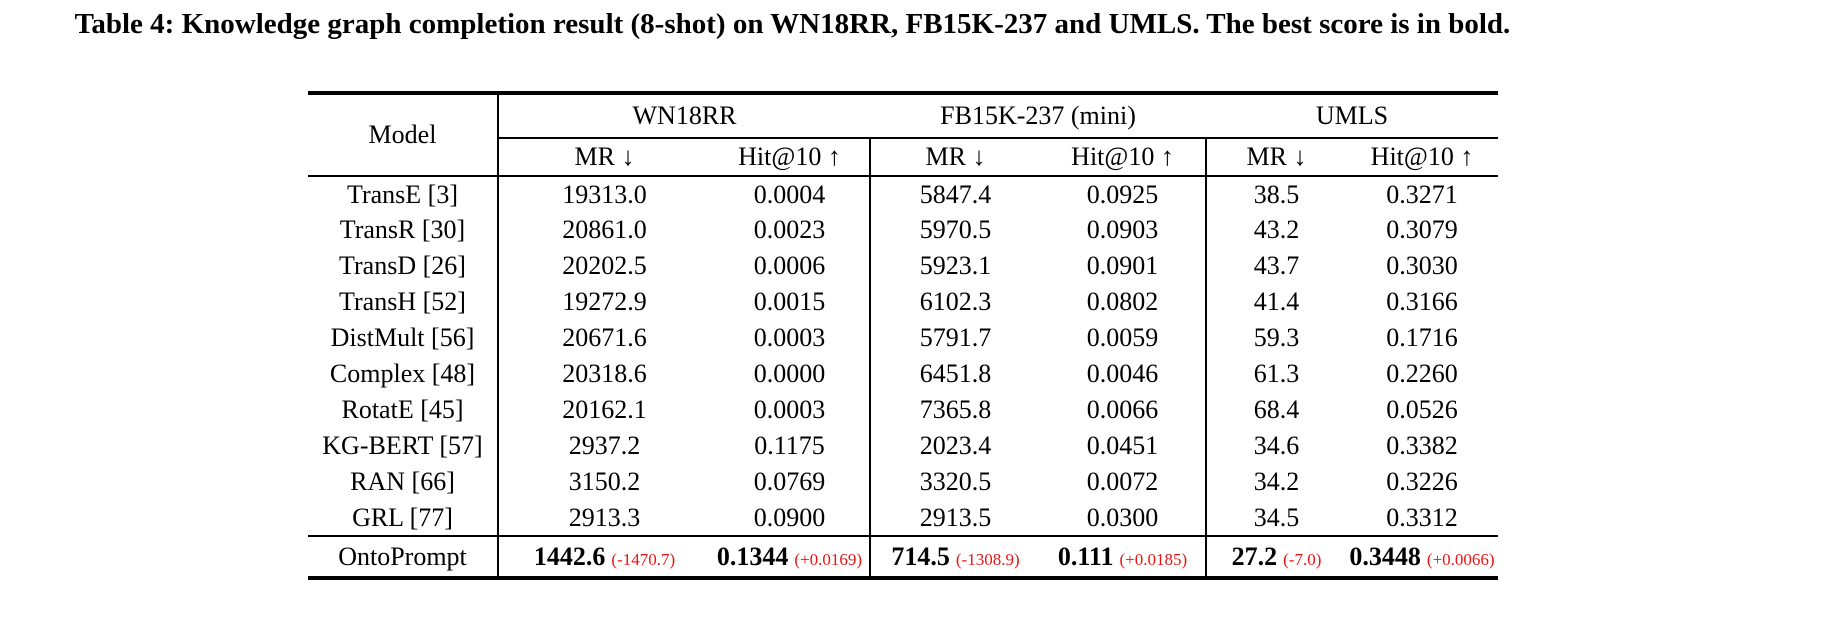 The width and height of the screenshot is (1822, 624). Describe the element at coordinates (955, 265) in the screenshot. I see `metric-value-cell: 5923.1` at that location.